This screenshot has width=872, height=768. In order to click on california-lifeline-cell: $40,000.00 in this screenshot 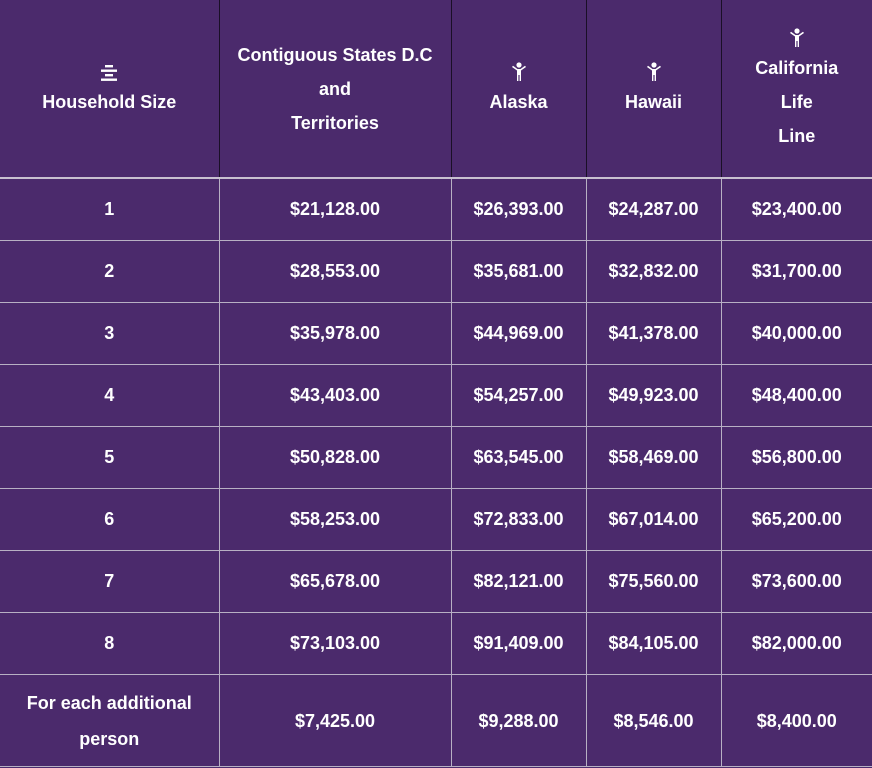, I will do `click(796, 333)`.